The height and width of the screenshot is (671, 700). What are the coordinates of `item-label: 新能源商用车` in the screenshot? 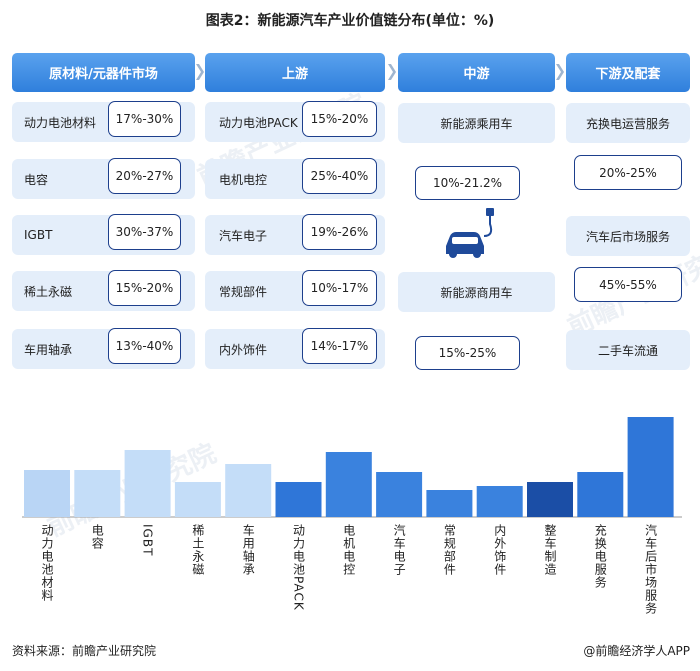 It's located at (476, 292).